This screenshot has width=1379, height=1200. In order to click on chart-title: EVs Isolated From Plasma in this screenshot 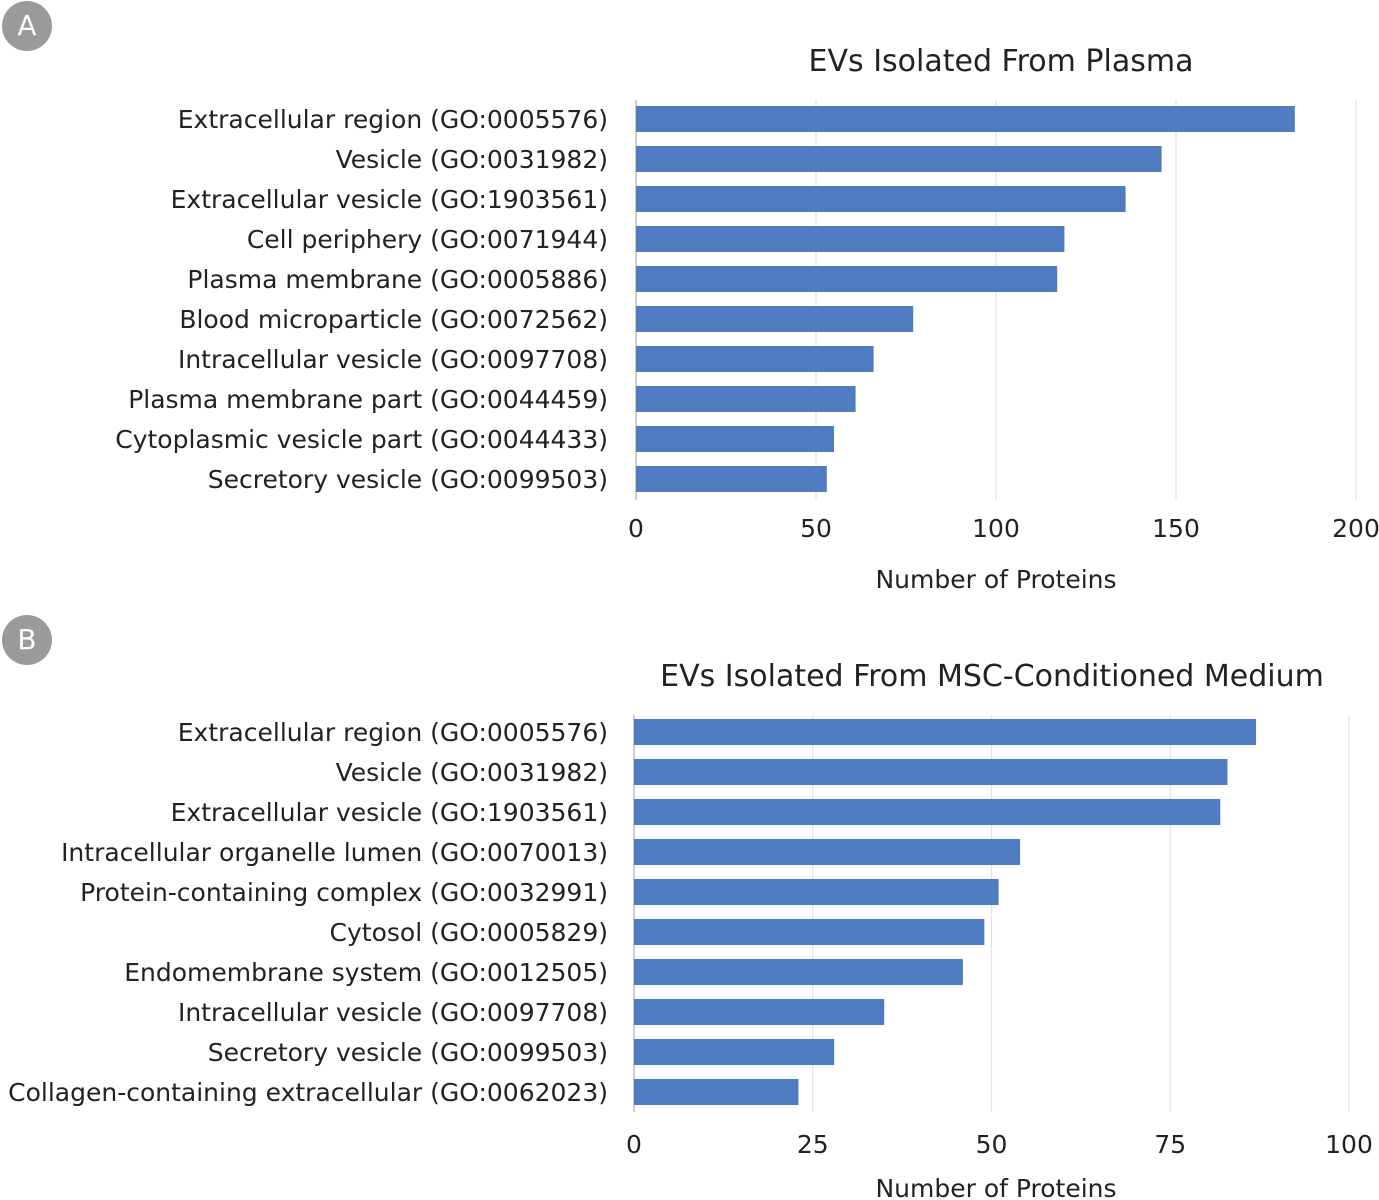, I will do `click(1001, 61)`.